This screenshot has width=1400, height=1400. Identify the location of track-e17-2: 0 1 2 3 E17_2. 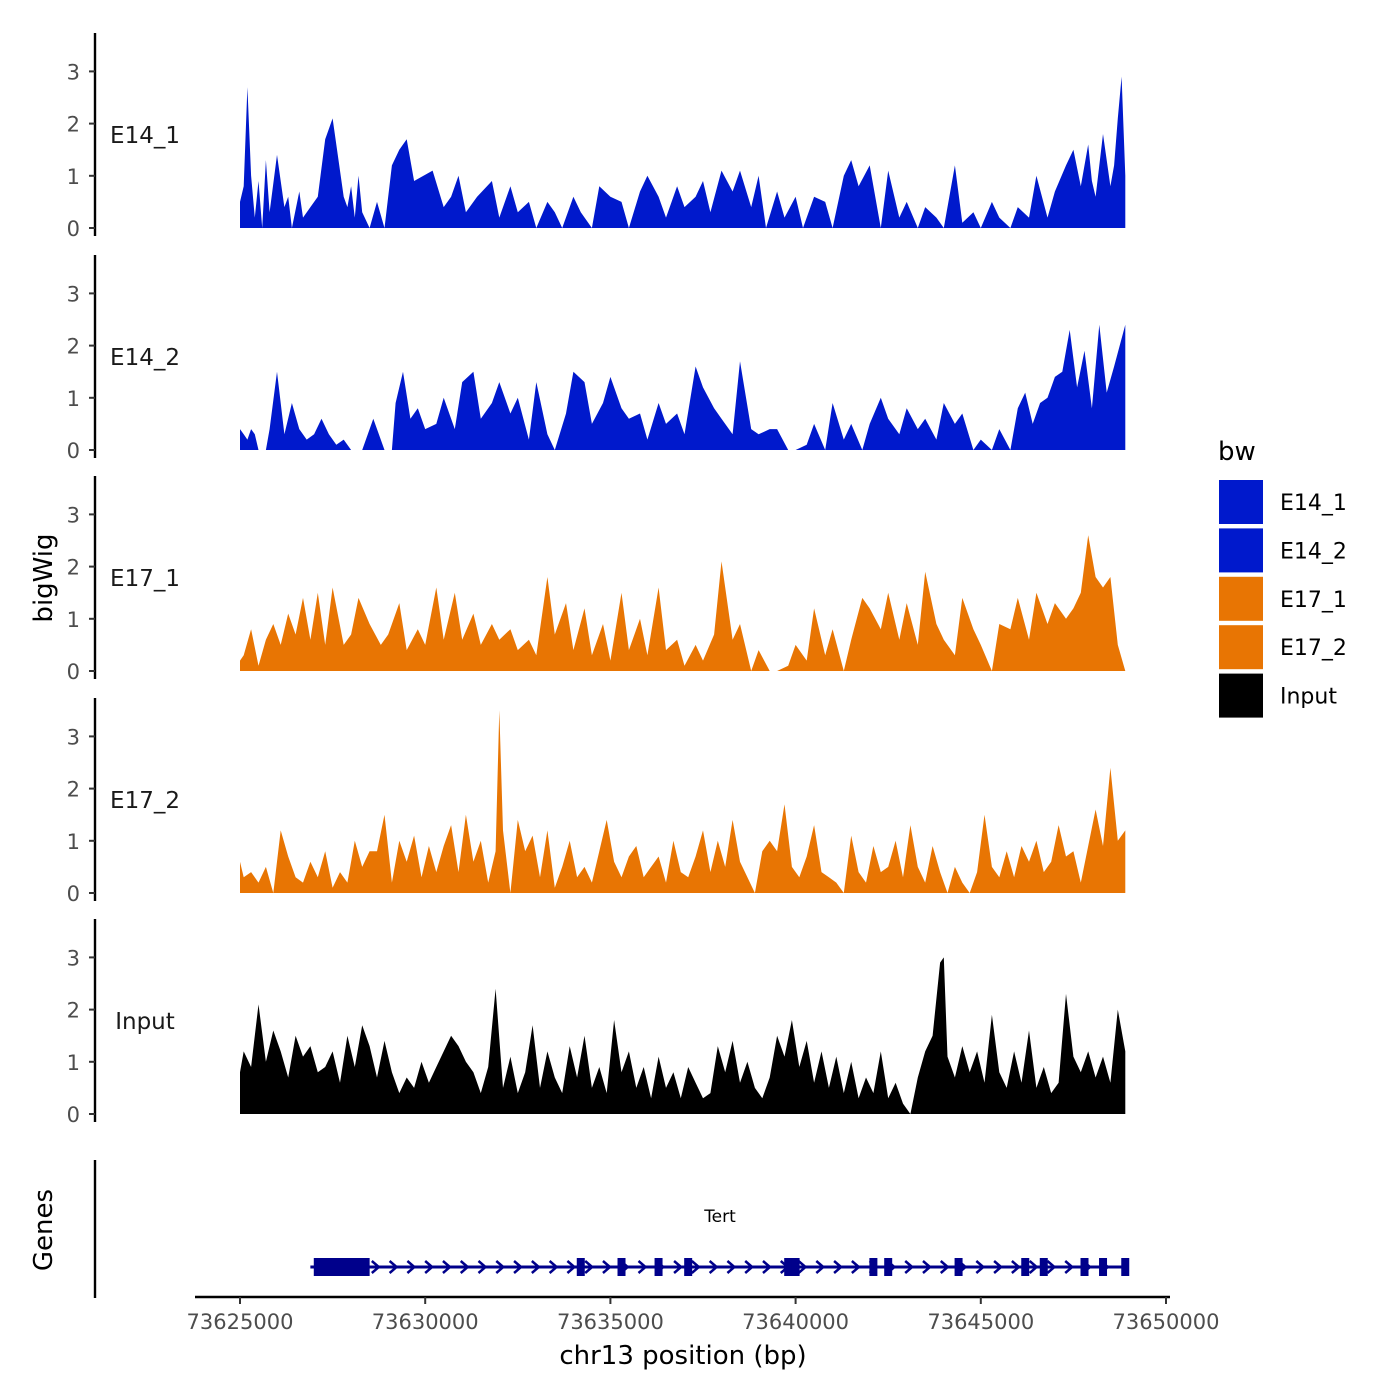
(596, 802).